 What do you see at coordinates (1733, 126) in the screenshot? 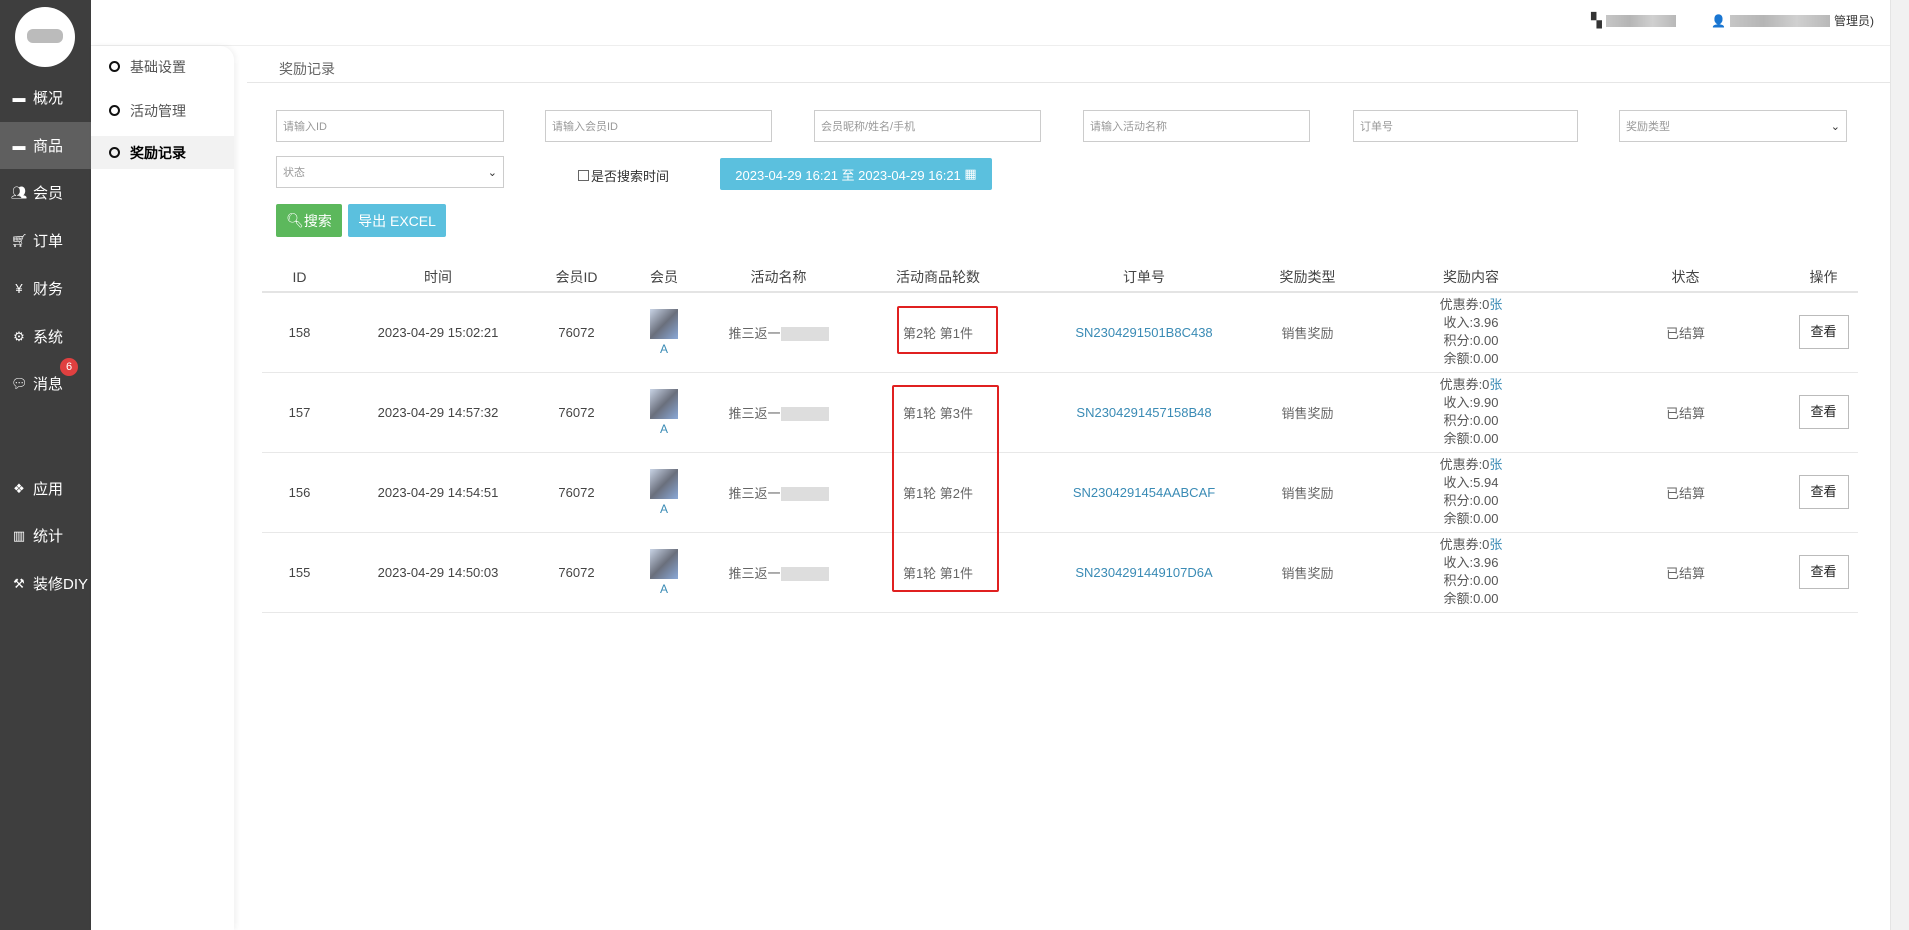
I see `reward-type-select: 奖励类型 ⌄` at bounding box center [1733, 126].